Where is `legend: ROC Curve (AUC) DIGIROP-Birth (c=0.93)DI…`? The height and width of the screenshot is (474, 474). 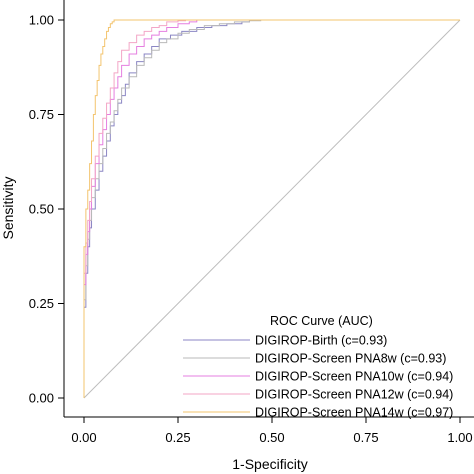 legend: ROC Curve (AUC) DIGIROP-Birth (c=0.93)DI… is located at coordinates (318, 367).